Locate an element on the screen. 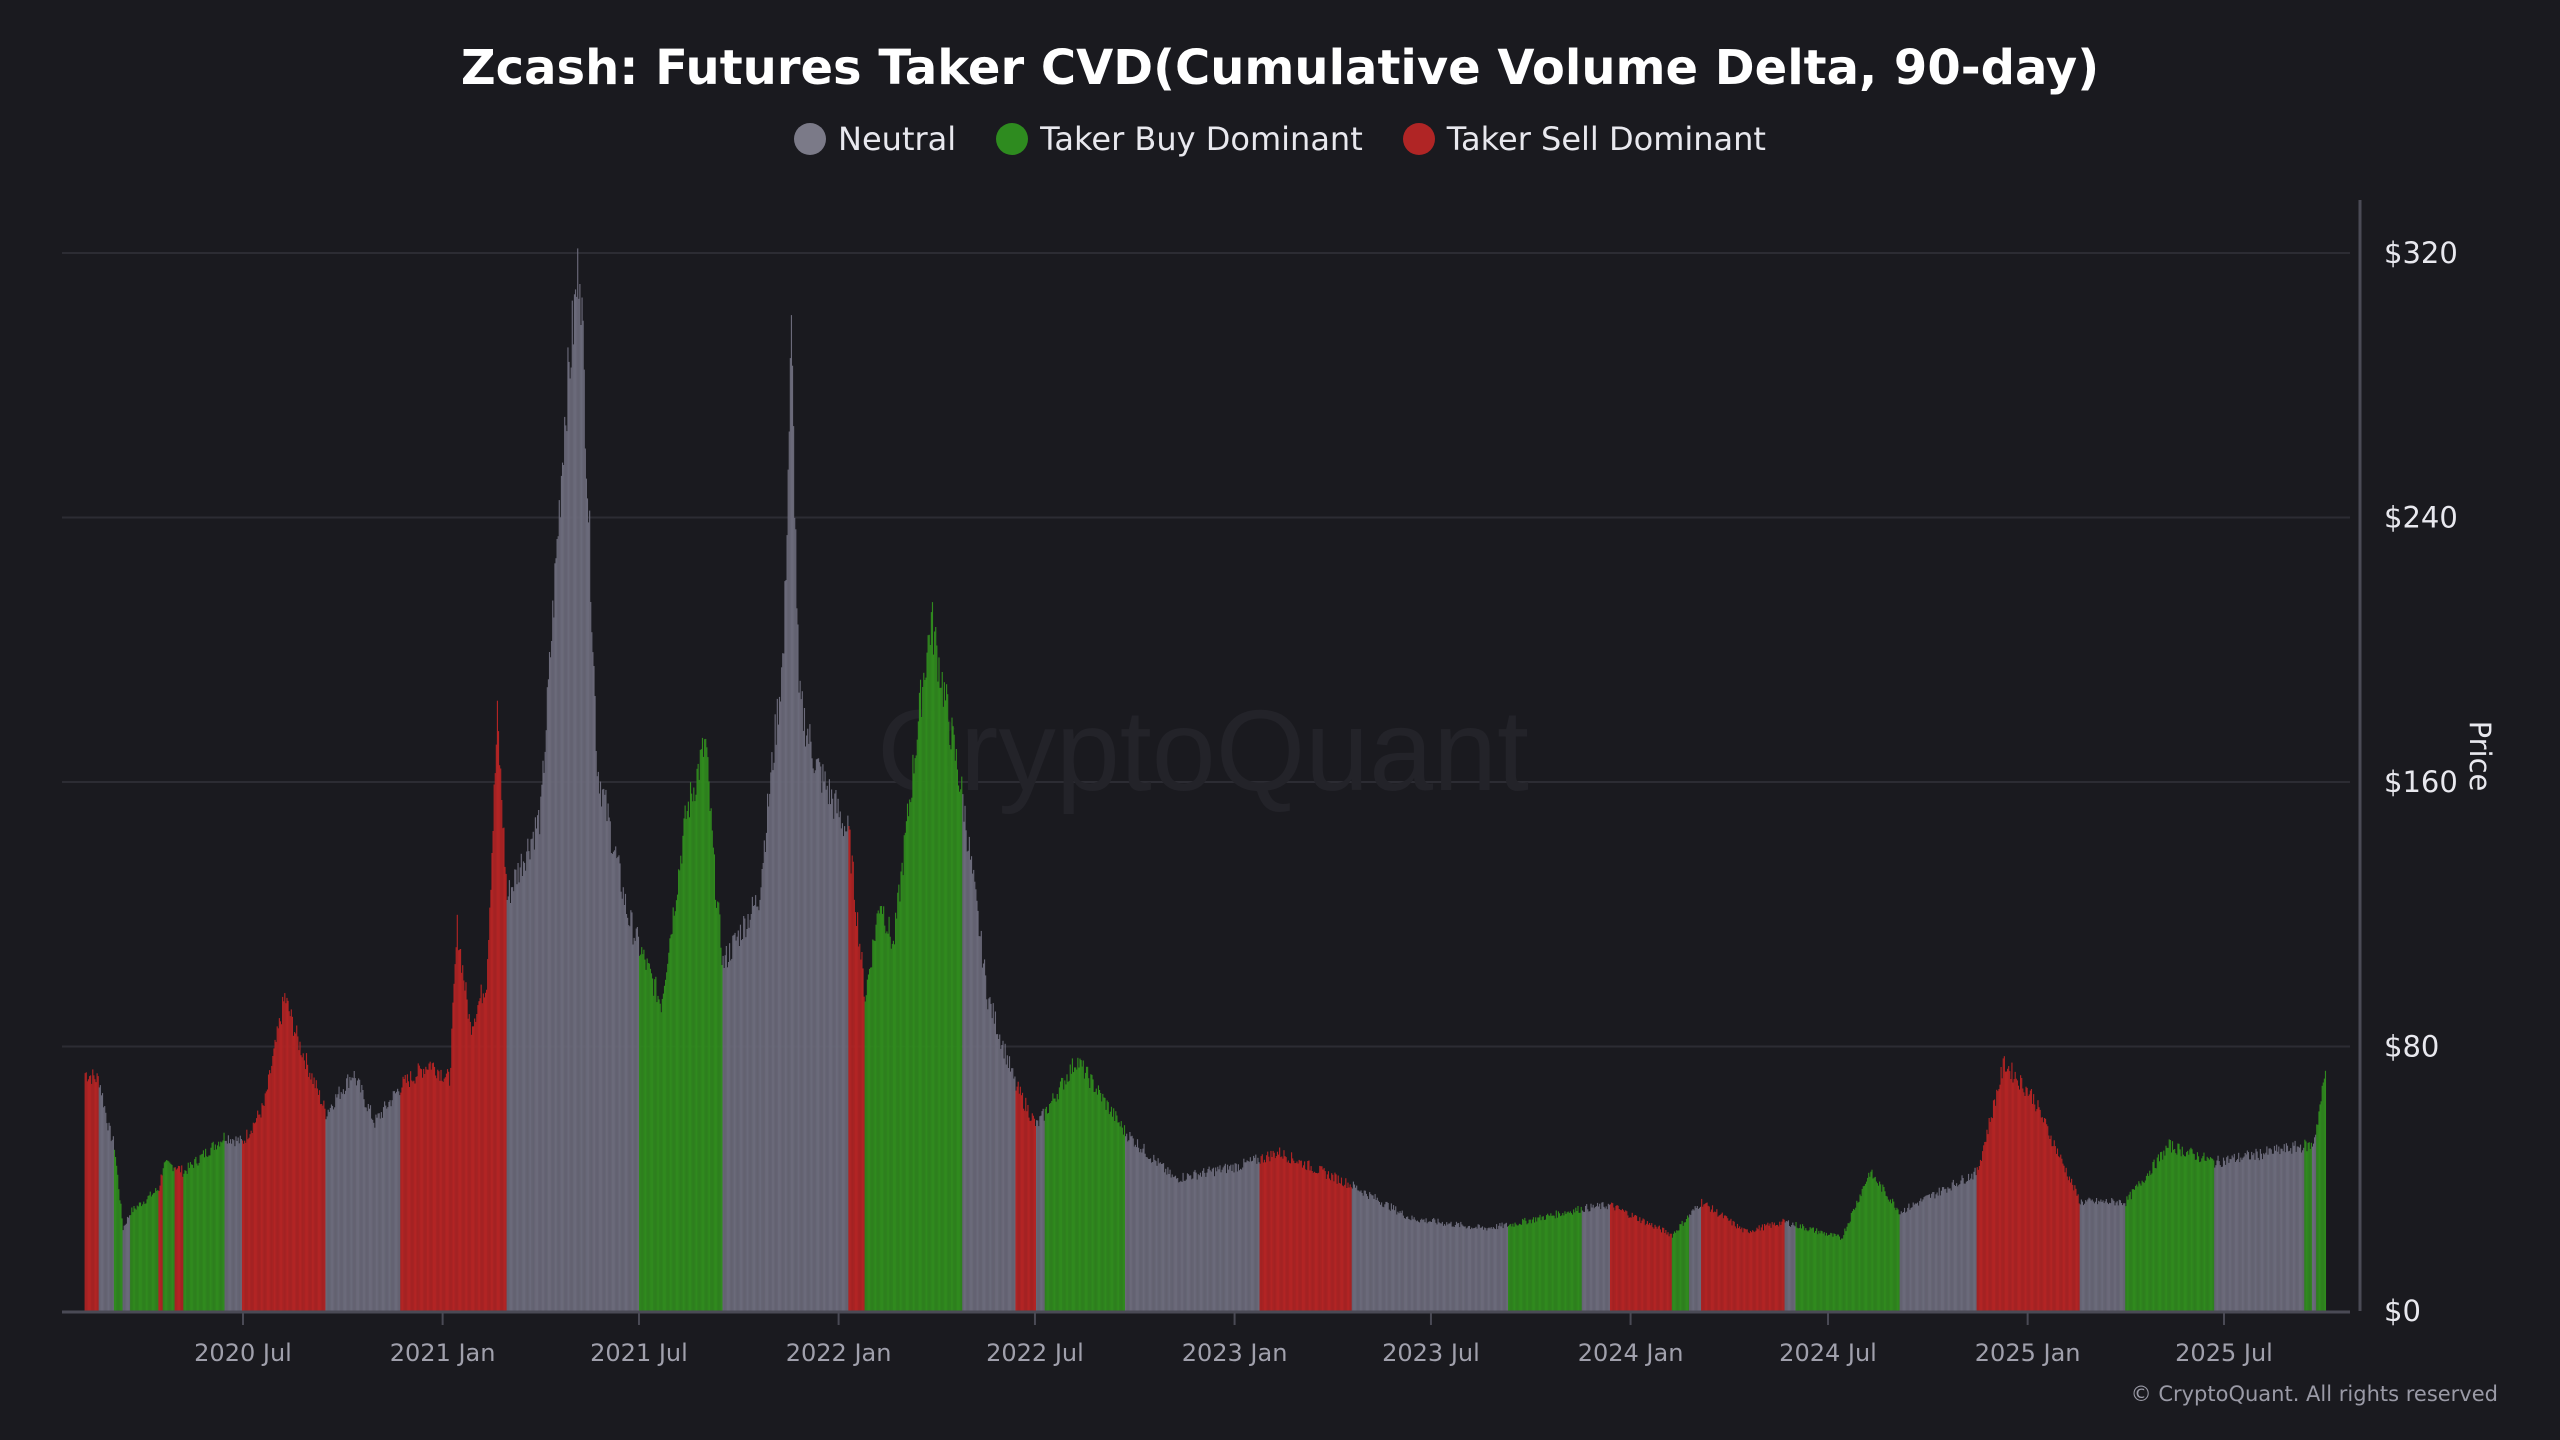 The width and height of the screenshot is (2560, 1440). legend-item-sell: Taker Sell Dominant is located at coordinates (1584, 139).